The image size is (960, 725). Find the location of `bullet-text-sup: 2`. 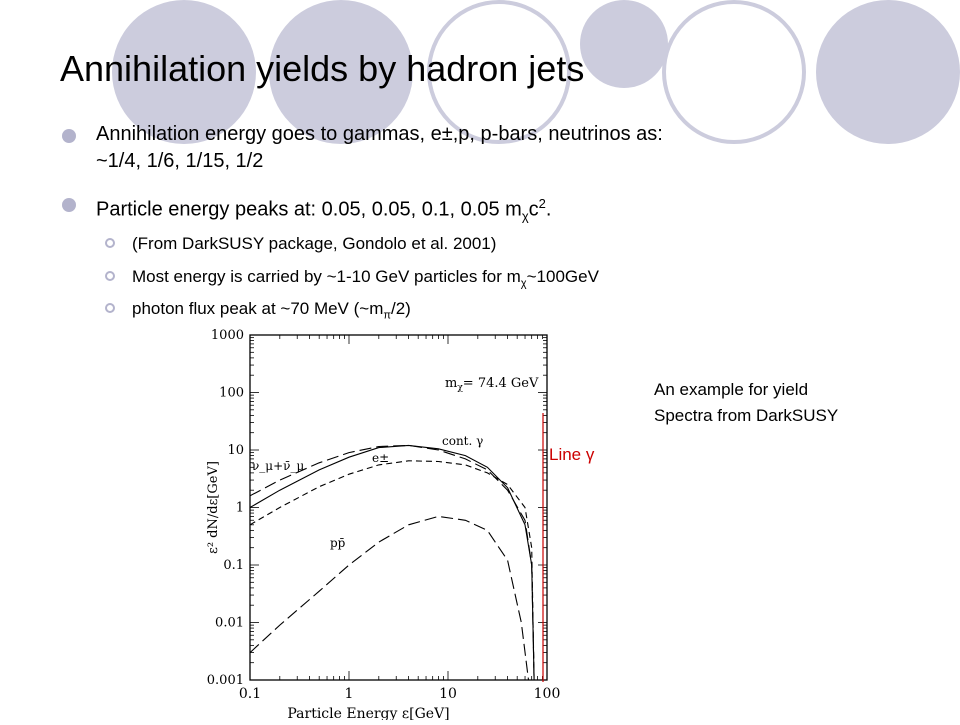

bullet-text-sup: 2 is located at coordinates (542, 203).